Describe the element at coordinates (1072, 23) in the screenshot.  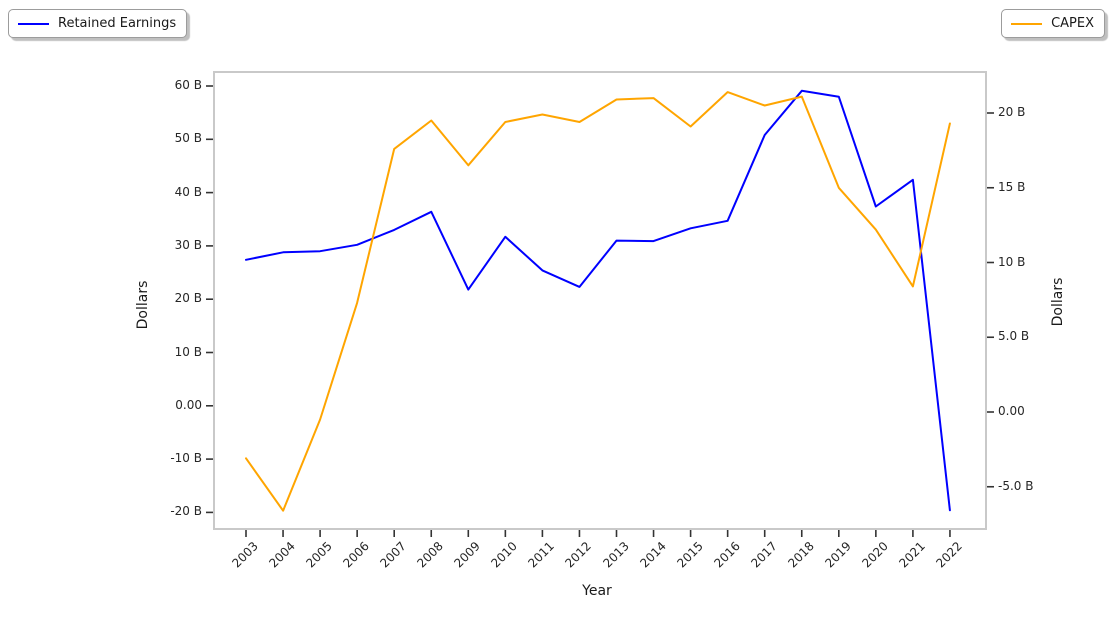
I see `legend-label-capex: CAPEX` at that location.